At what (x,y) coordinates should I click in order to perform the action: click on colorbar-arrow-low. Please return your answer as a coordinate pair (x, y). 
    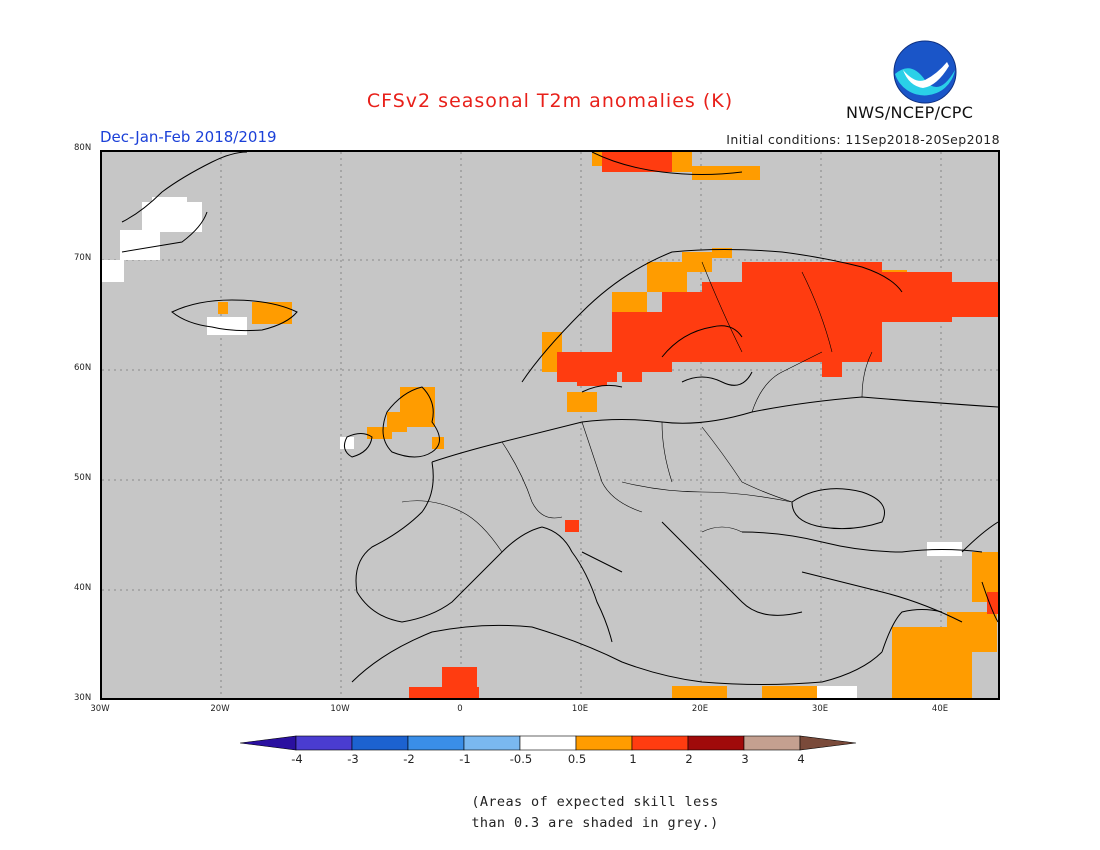
    Looking at the image, I should click on (268, 743).